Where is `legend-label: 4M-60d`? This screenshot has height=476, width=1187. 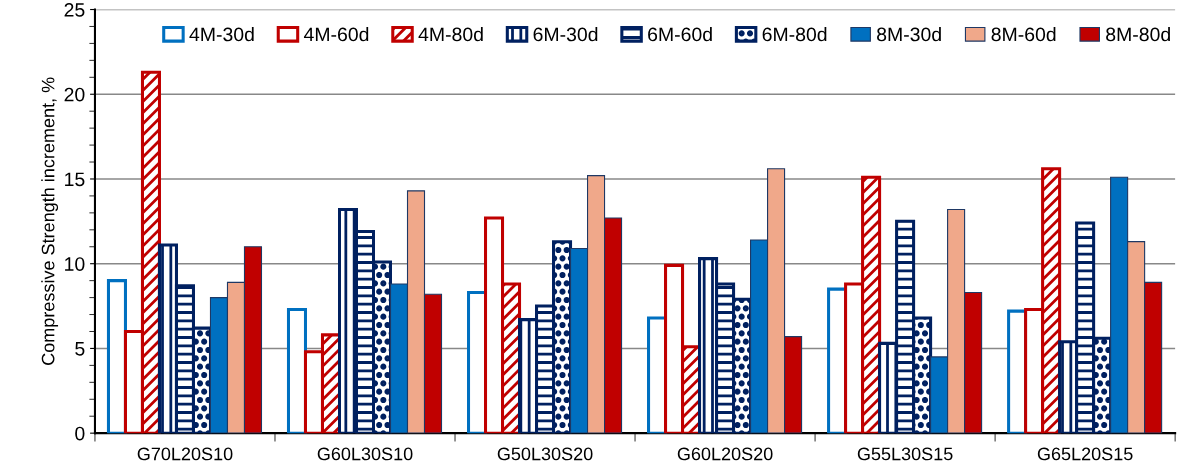
legend-label: 4M-60d is located at coordinates (336, 34).